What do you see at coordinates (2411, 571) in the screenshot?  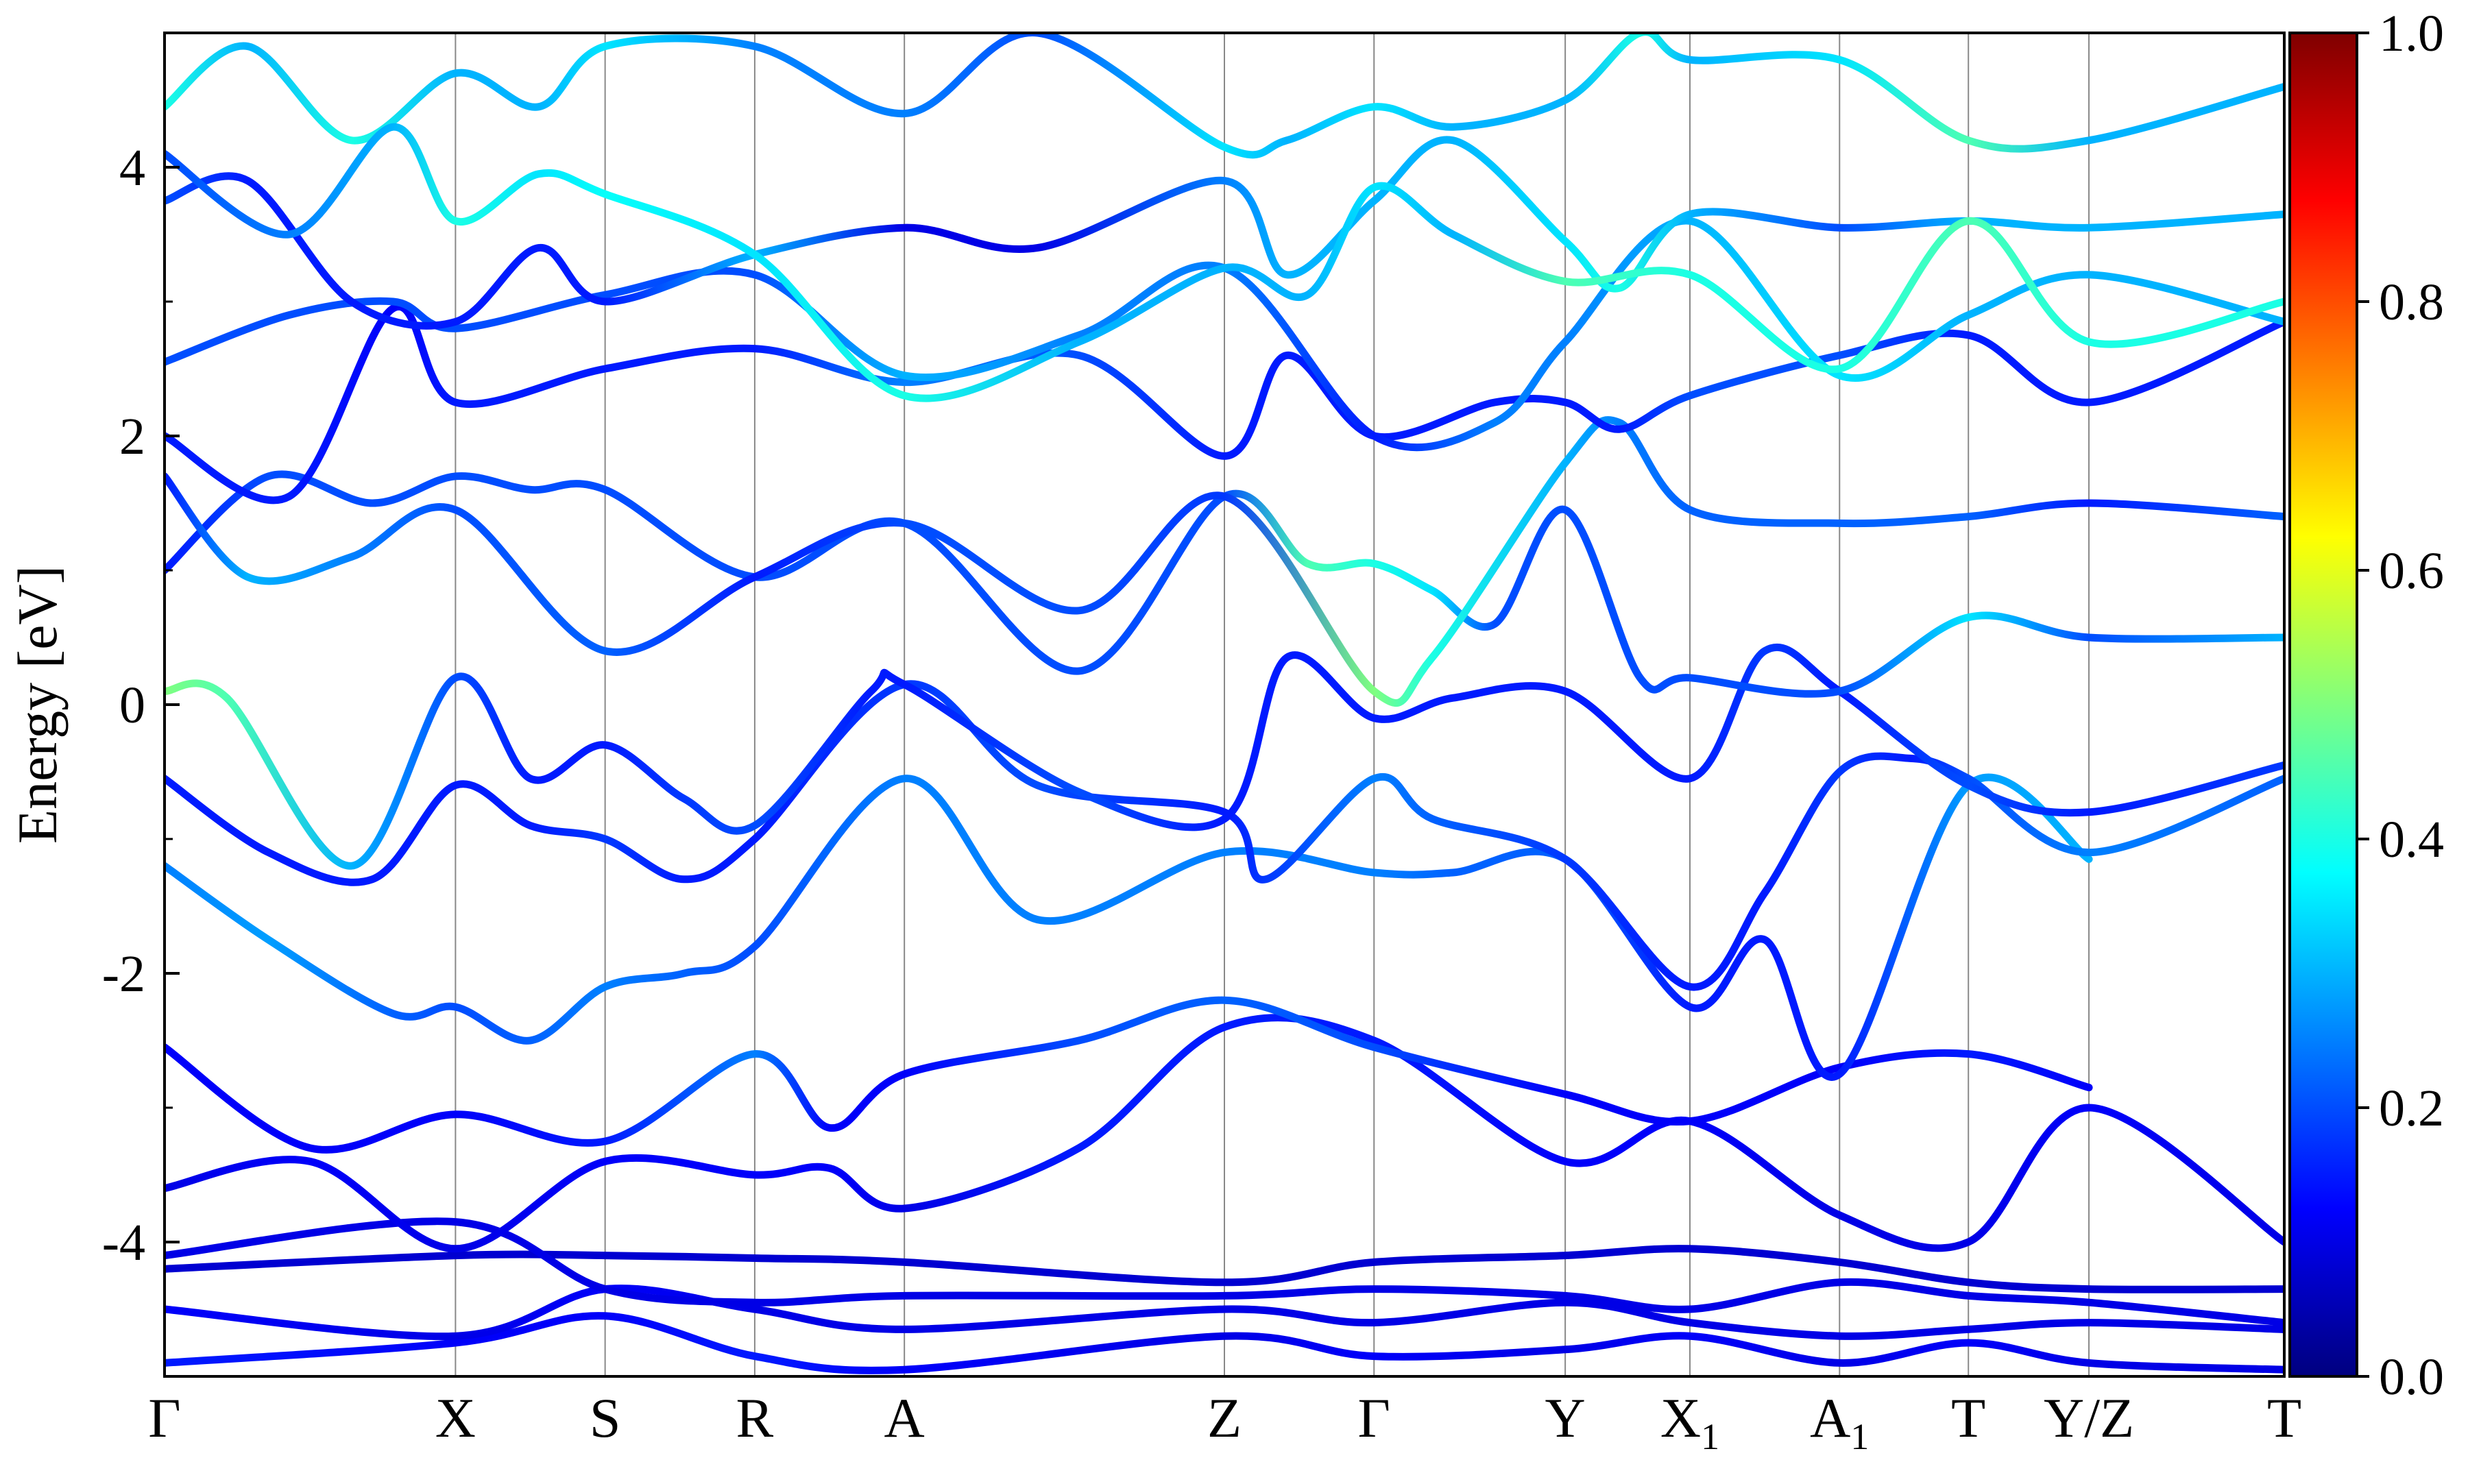 I see `colorbar-tick-label: 0.6` at bounding box center [2411, 571].